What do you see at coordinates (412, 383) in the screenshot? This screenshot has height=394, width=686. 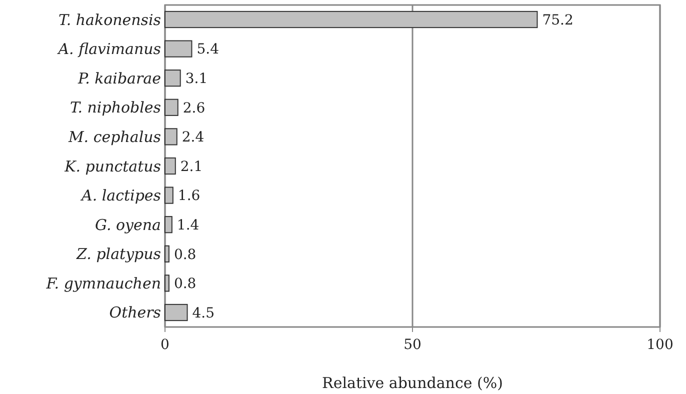 I see `x-axis-title: Relative abundance (%)` at bounding box center [412, 383].